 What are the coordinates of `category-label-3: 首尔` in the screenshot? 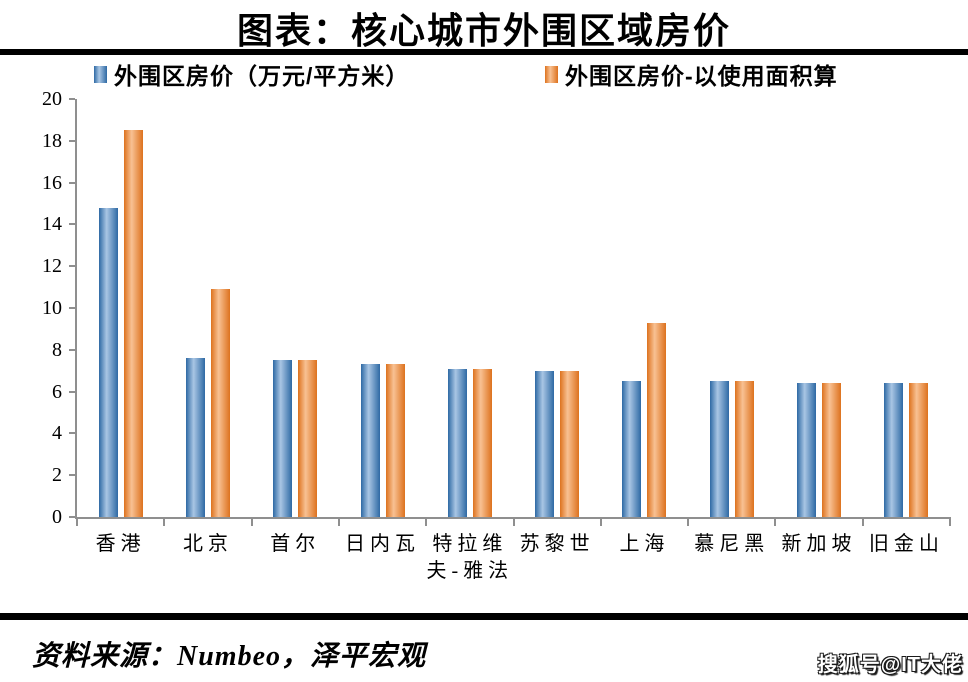 It's located at (295, 544).